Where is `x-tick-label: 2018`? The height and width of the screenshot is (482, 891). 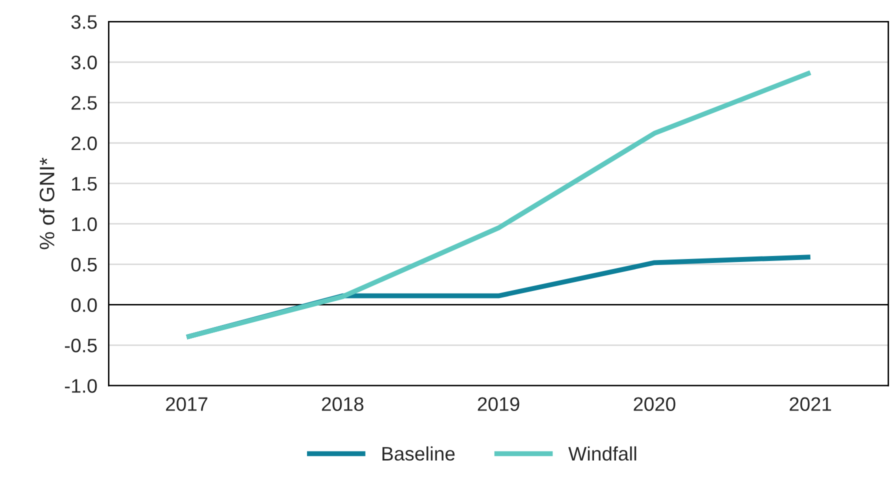
x-tick-label: 2018 is located at coordinates (343, 404).